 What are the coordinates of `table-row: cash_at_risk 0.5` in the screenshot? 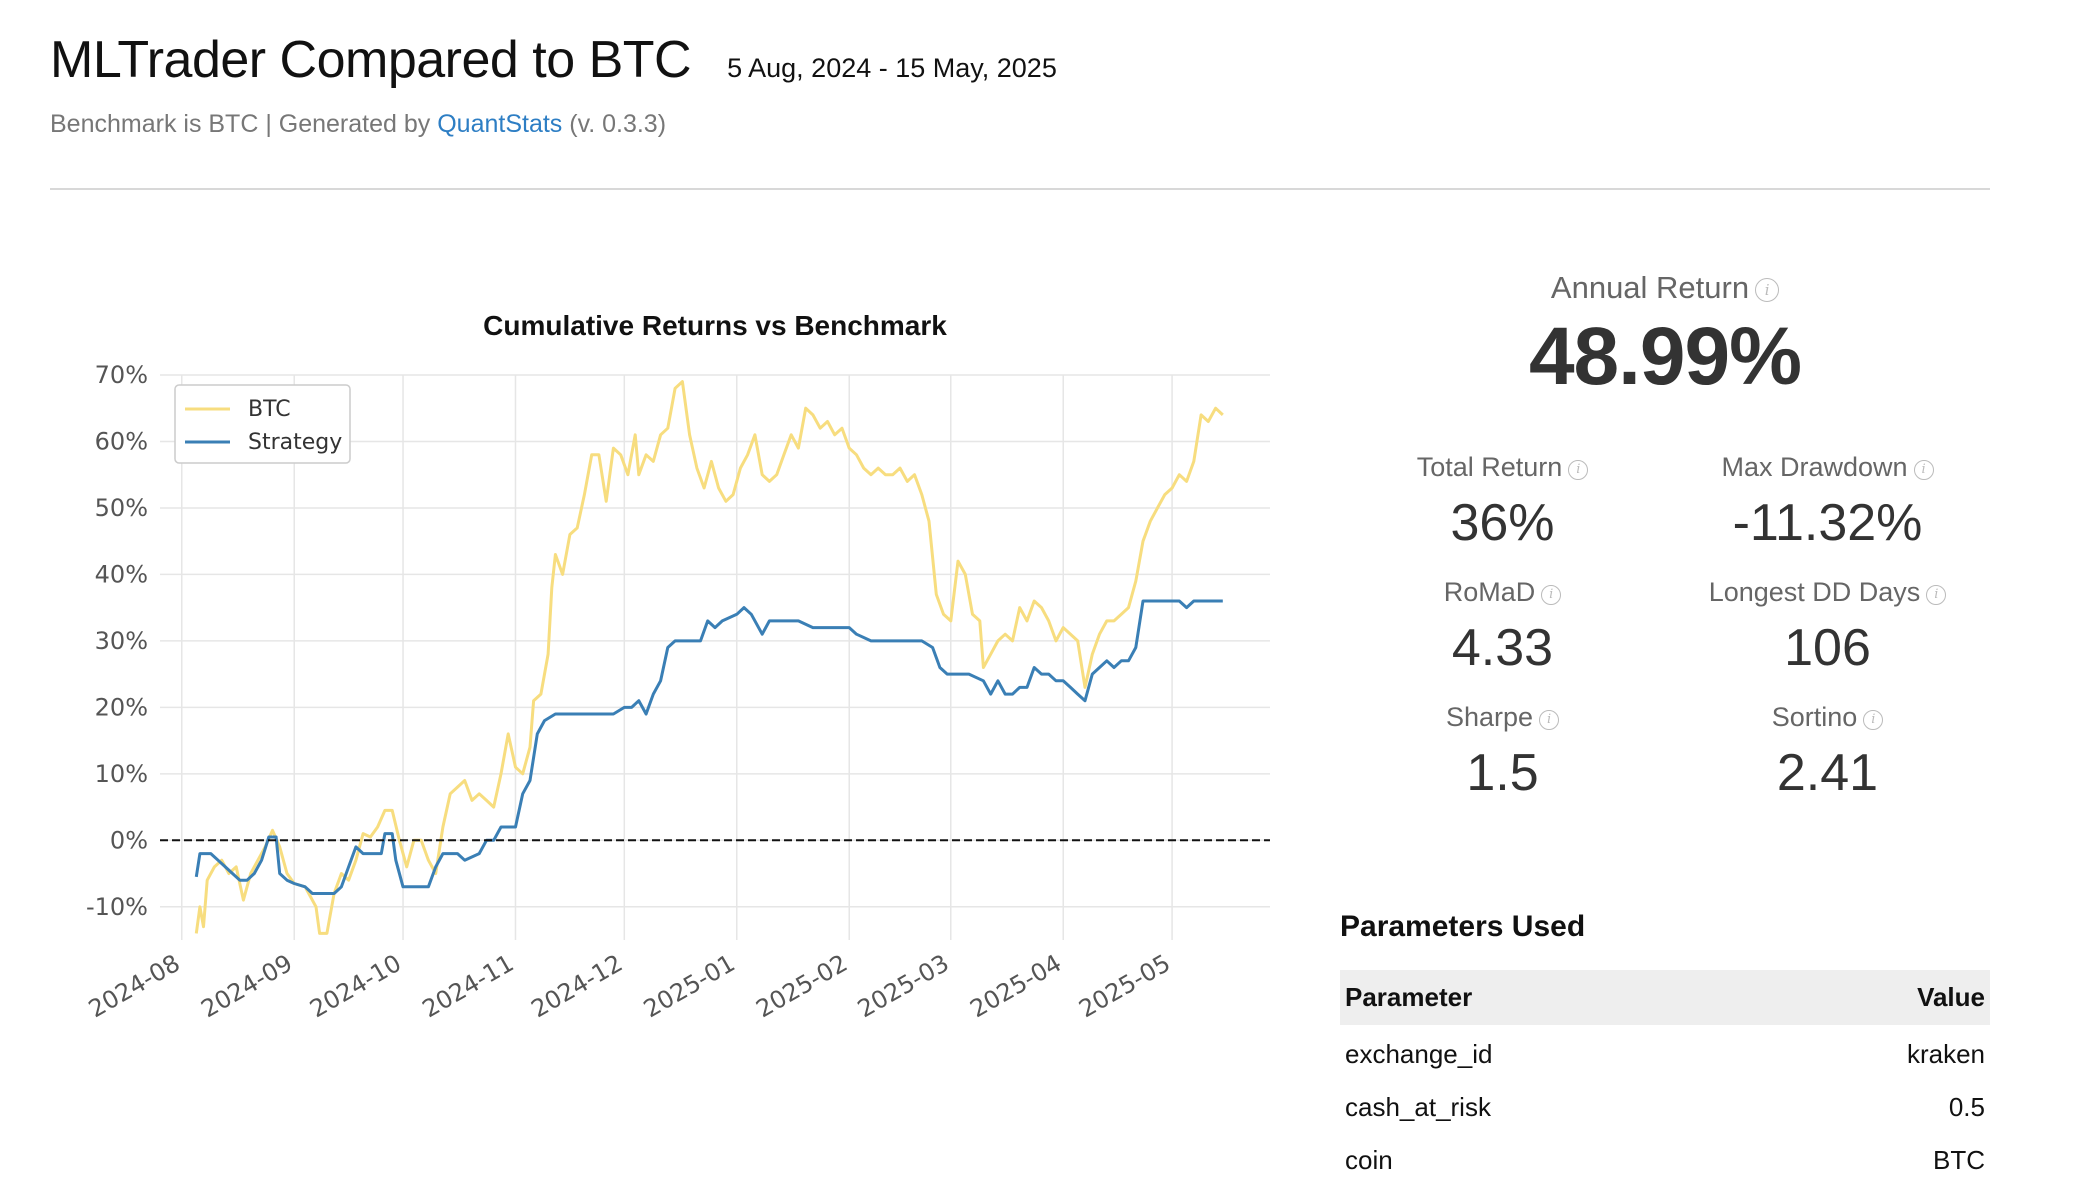 It's located at (1665, 1104).